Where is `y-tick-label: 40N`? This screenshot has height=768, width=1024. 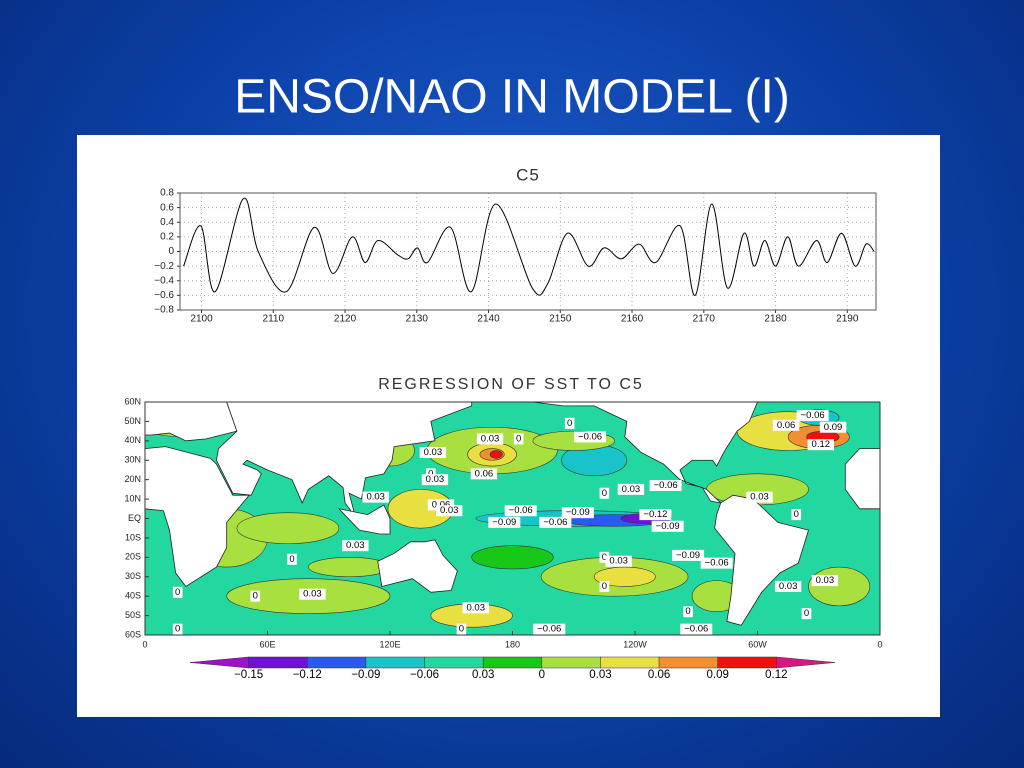
y-tick-label: 40N is located at coordinates (132, 440).